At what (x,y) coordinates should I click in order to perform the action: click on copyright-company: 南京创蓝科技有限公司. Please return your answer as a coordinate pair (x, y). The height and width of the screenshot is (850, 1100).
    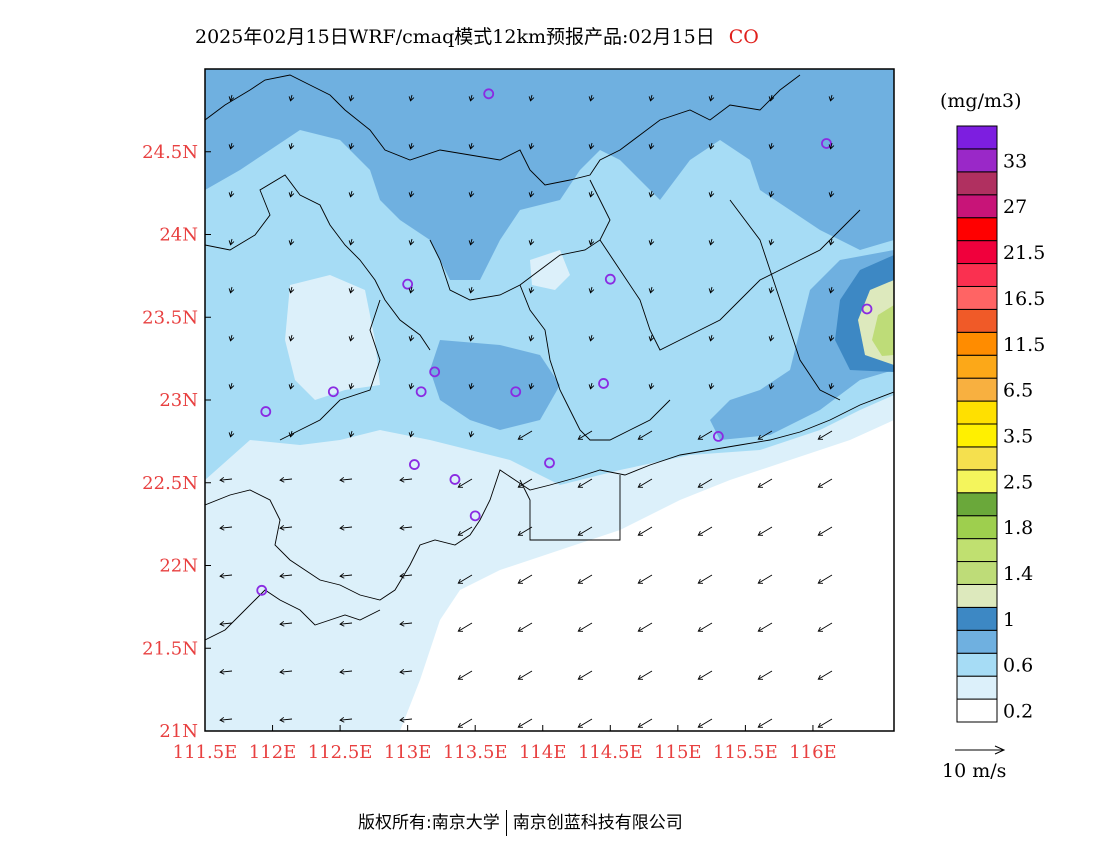
    Looking at the image, I should click on (597, 823).